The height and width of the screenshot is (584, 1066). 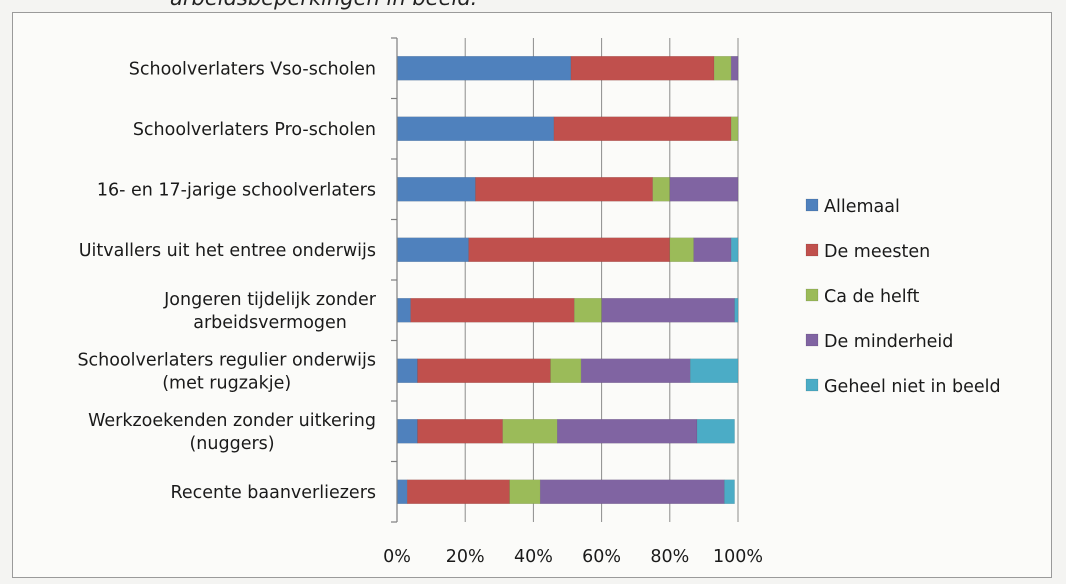 What do you see at coordinates (460, 431) in the screenshot?
I see `bar-segment: De meesten: 25` at bounding box center [460, 431].